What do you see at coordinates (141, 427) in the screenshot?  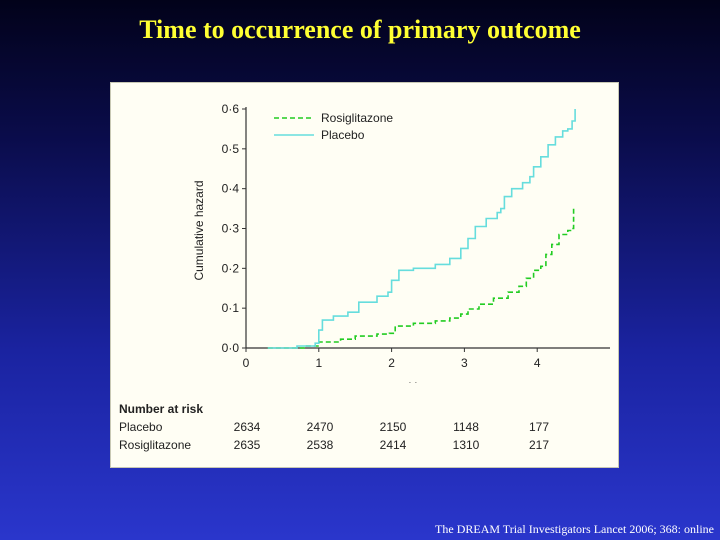 I see `risk-row-label-placebo: Placebo` at bounding box center [141, 427].